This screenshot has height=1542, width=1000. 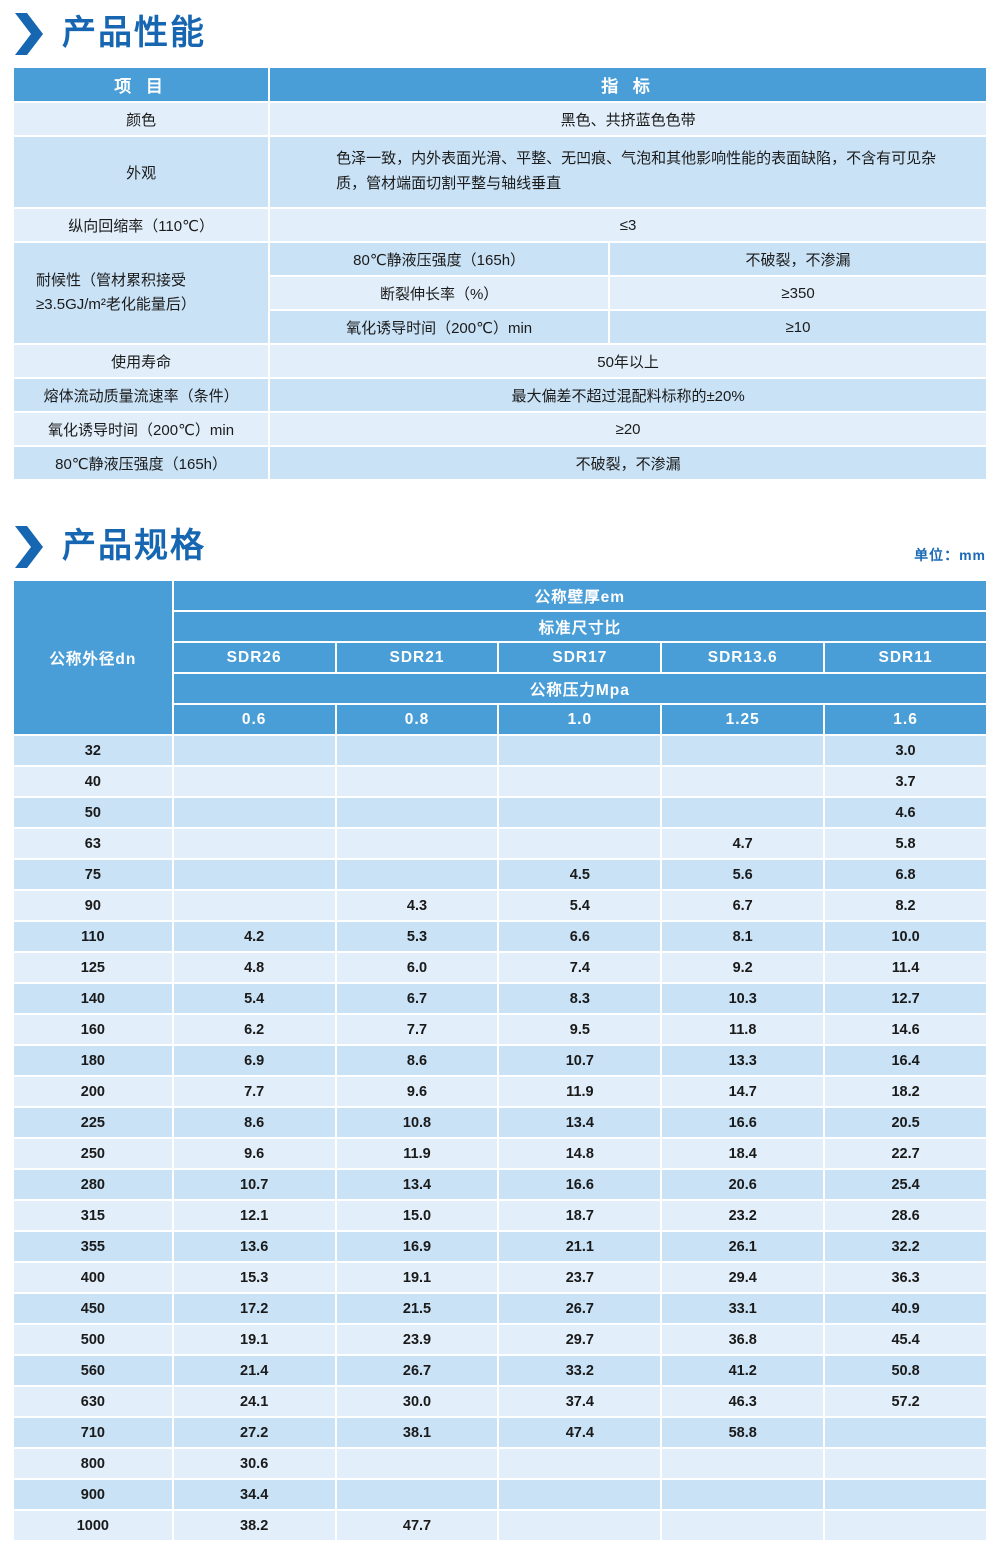 I want to click on spec-row: 110 4.2 5.3 6.6 8.1 10.0, so click(x=500, y=936).